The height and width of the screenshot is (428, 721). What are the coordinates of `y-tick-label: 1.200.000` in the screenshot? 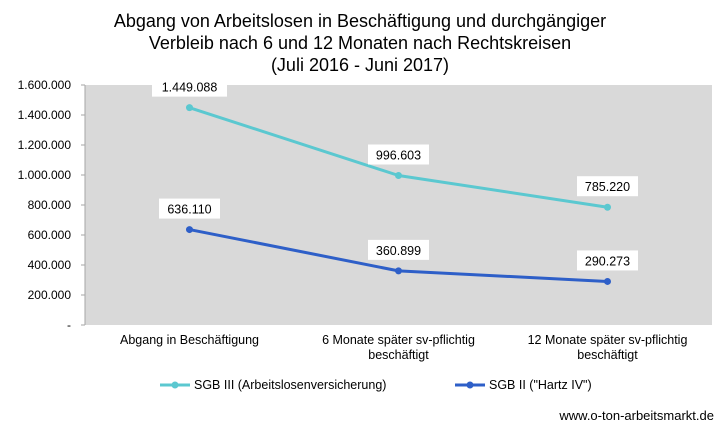 It's located at (45, 145).